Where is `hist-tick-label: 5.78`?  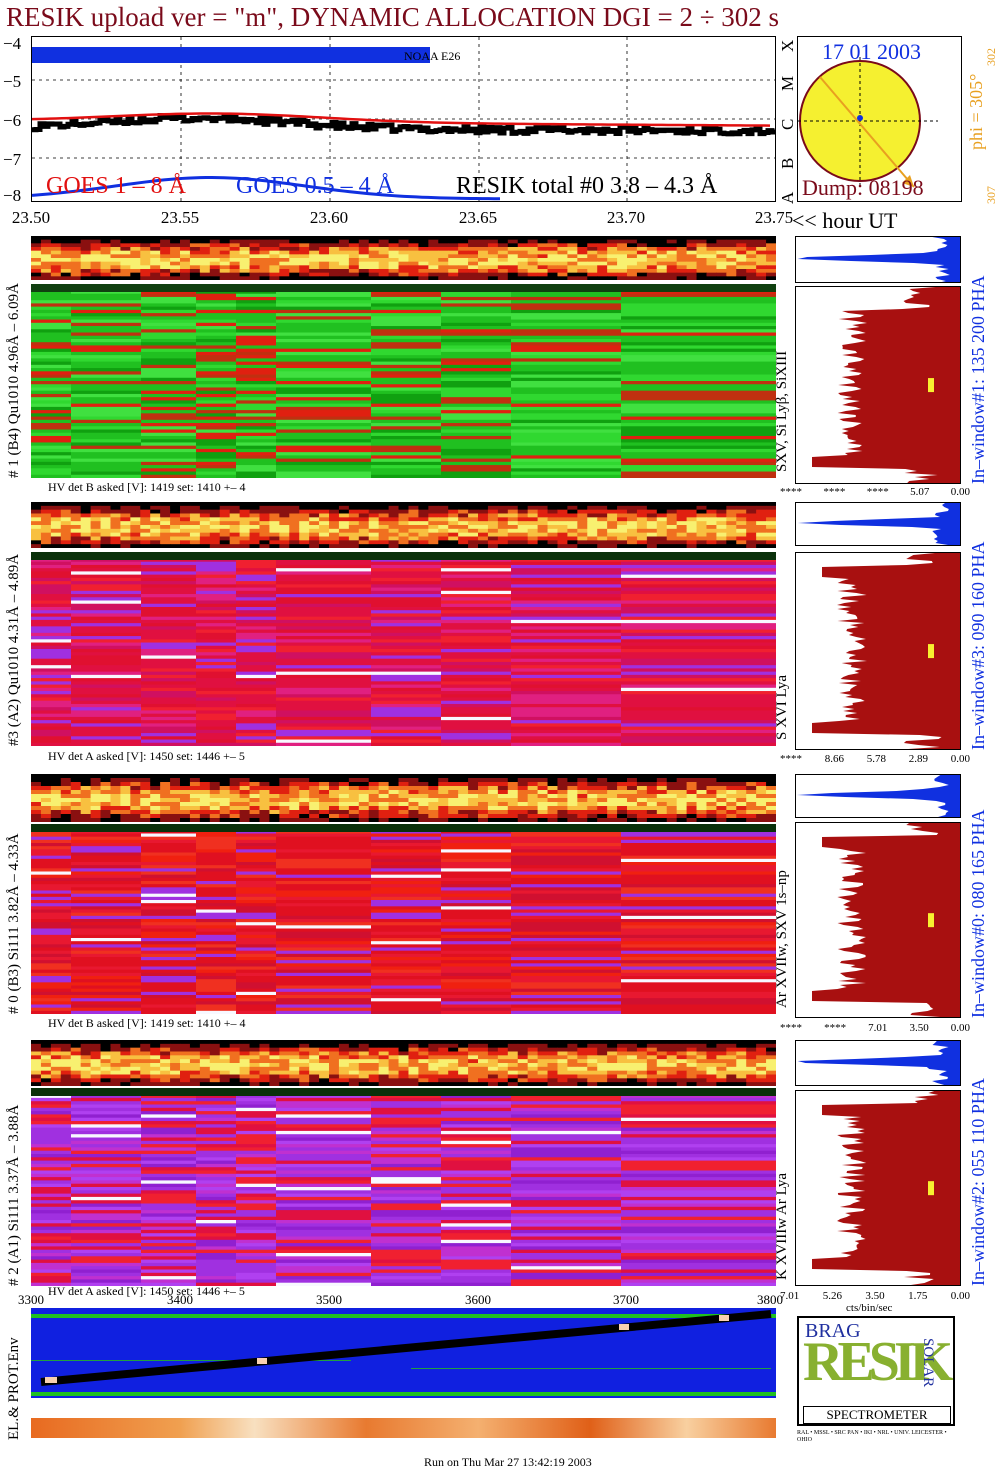
hist-tick-label: 5.78 is located at coordinates (876, 759).